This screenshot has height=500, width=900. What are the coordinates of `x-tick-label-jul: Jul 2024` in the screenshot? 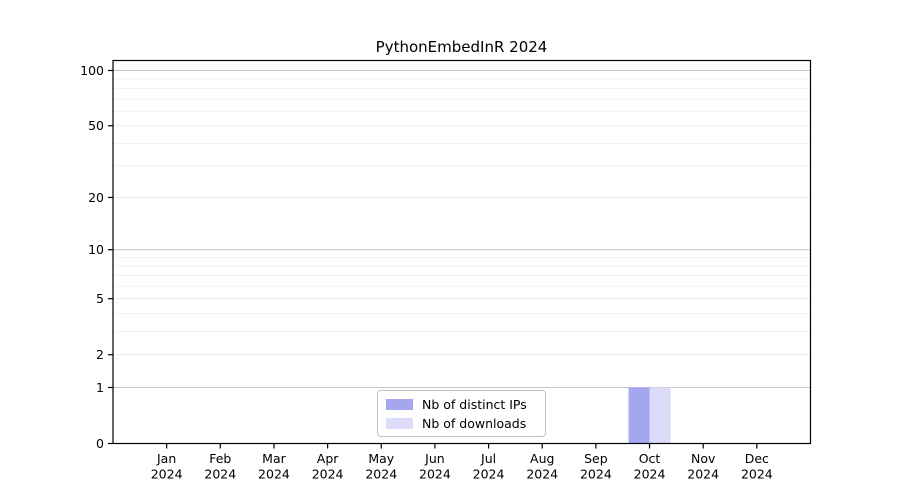 It's located at (489, 466).